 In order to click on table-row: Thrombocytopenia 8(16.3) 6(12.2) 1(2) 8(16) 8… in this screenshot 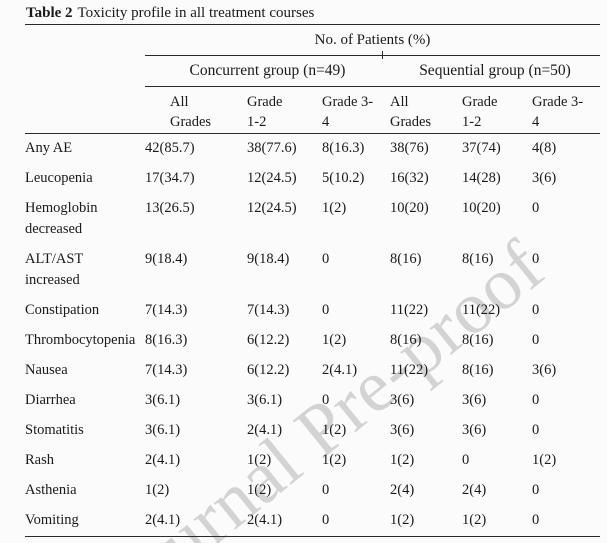, I will do `click(312, 341)`.